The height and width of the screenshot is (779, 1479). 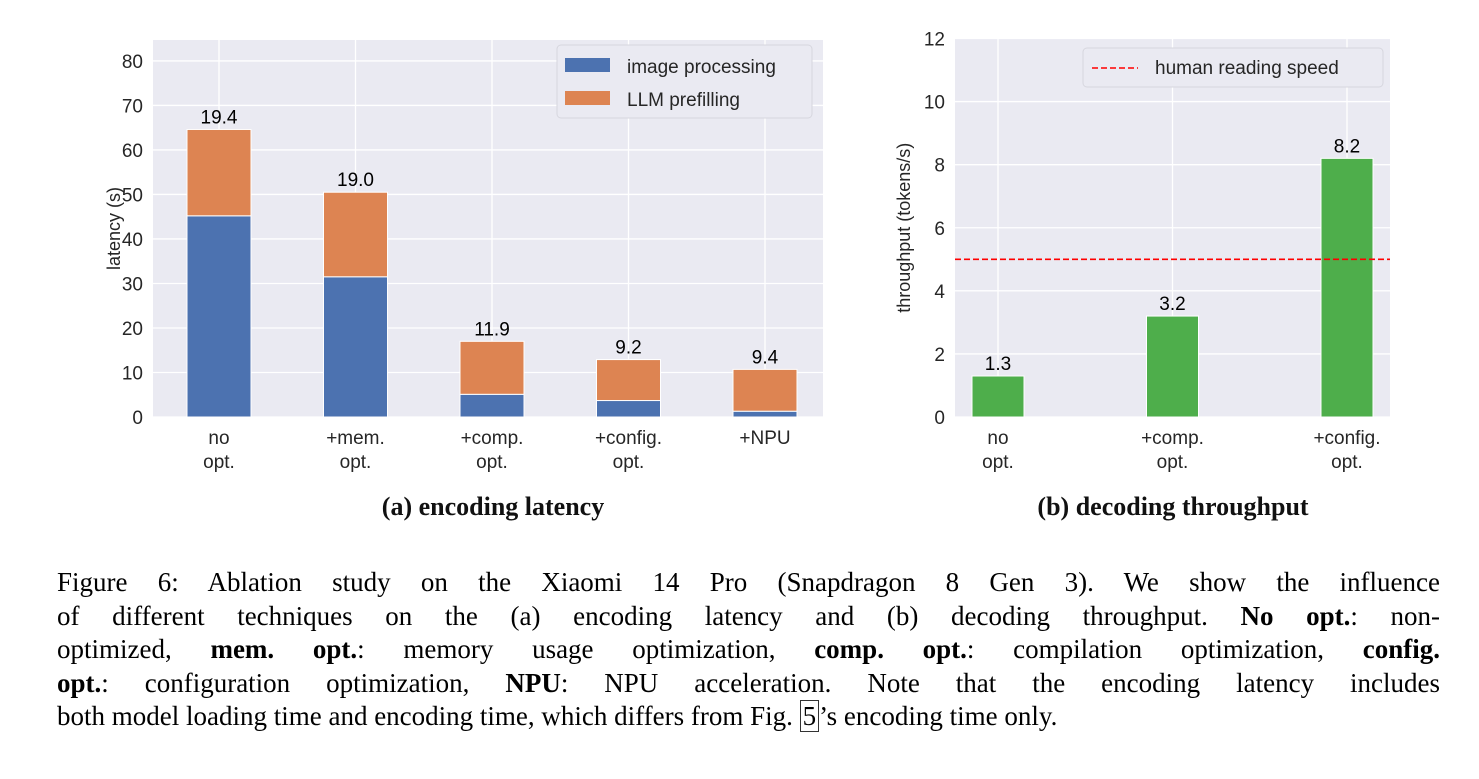 I want to click on chart1-y-tick-label: 10, so click(x=934, y=103).